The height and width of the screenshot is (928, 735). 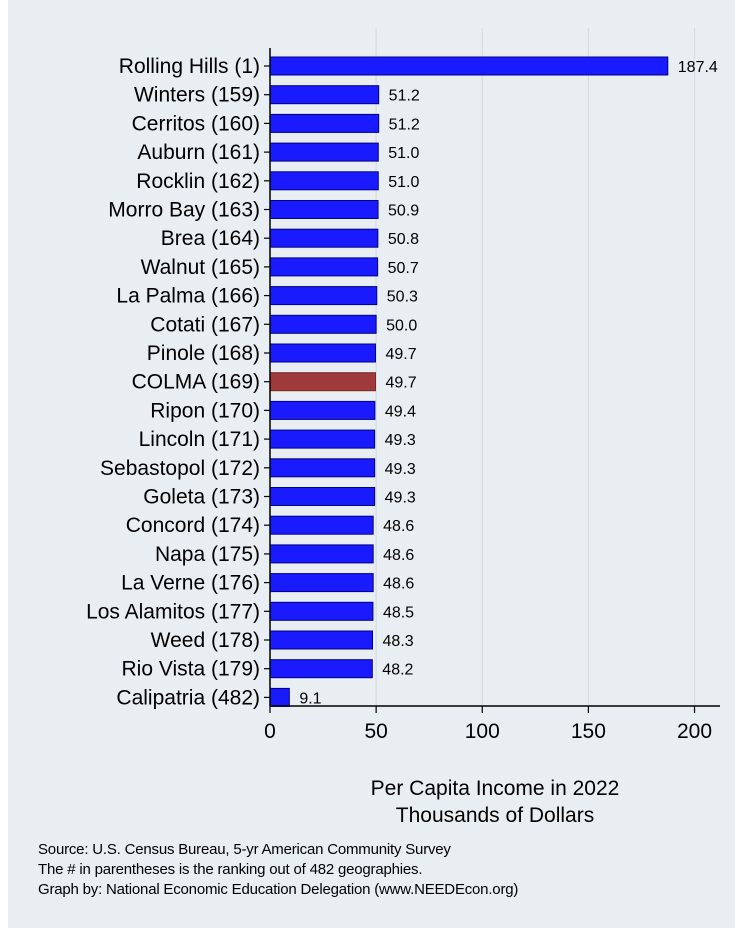 I want to click on value-label: 49.4, so click(x=400, y=411).